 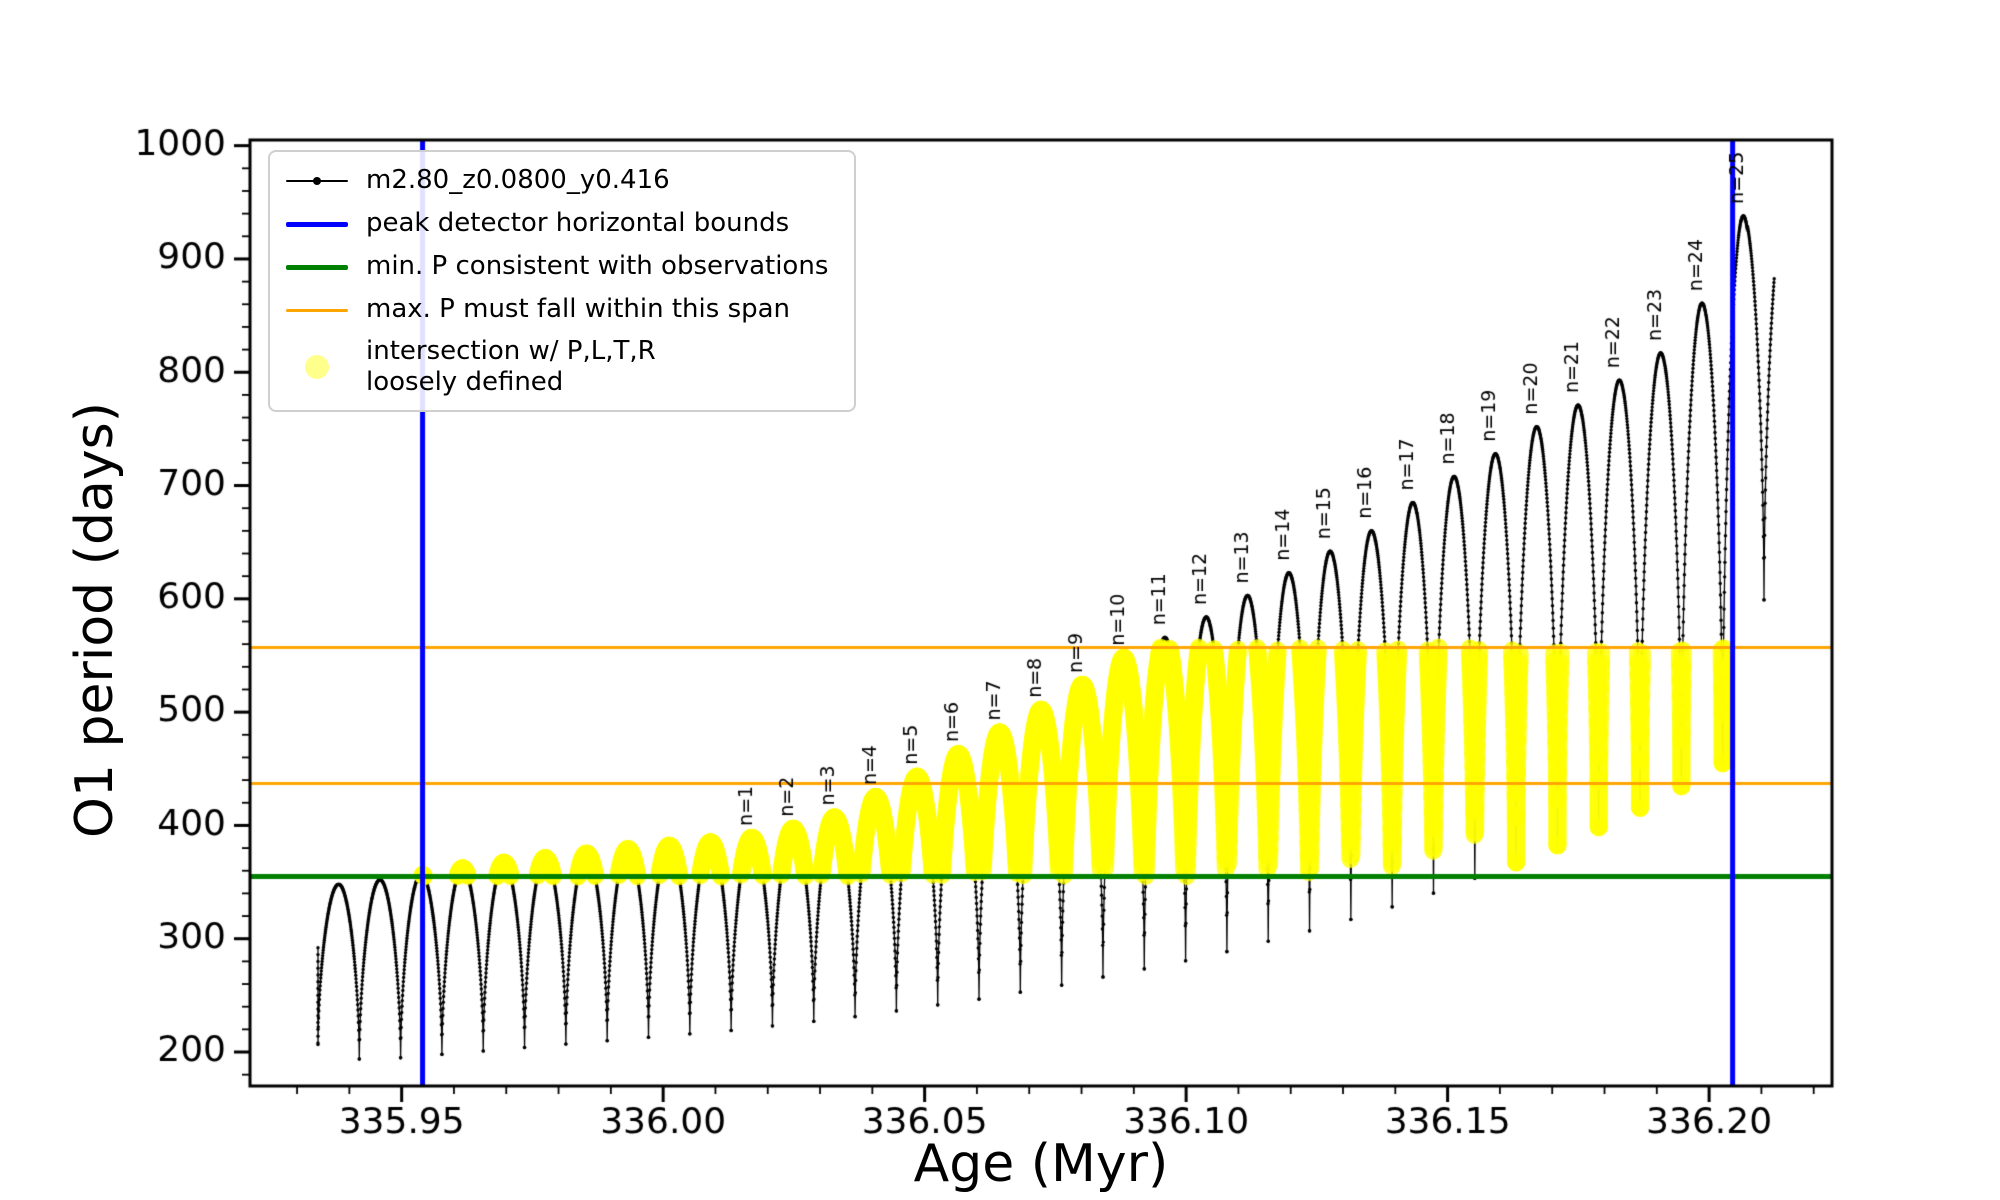 What do you see at coordinates (578, 309) in the screenshot?
I see `legend-label: max. P must fall within this span` at bounding box center [578, 309].